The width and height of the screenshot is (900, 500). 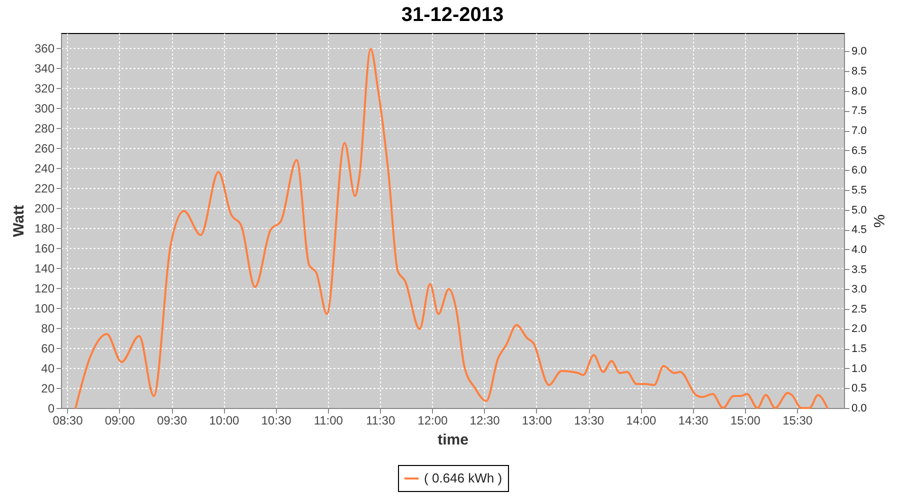 I want to click on y-tick-label: 120, so click(x=44, y=289).